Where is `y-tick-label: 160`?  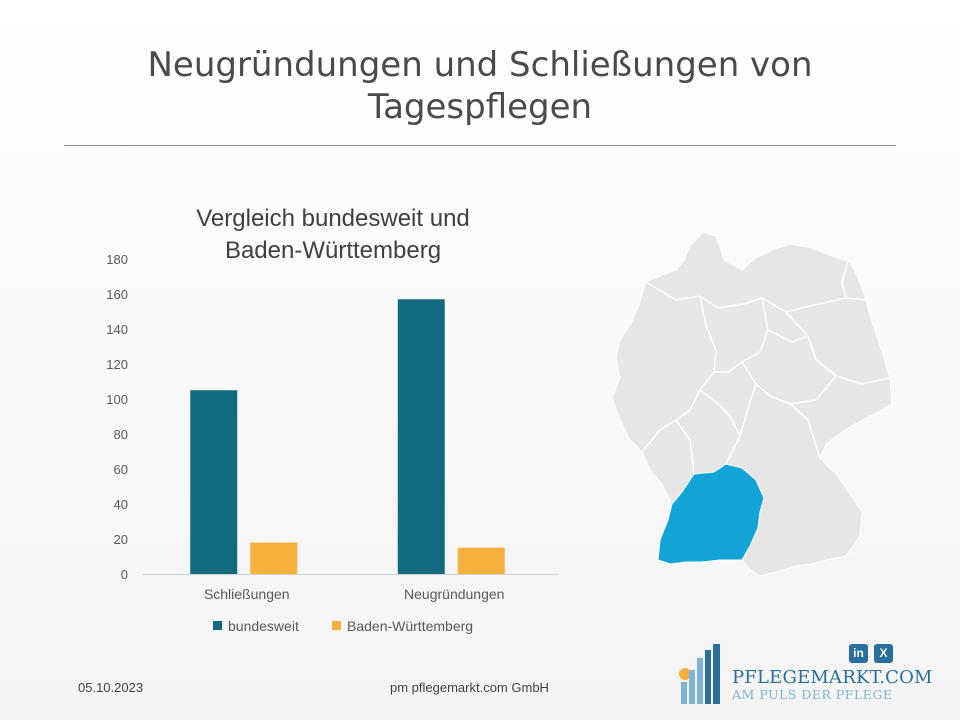
y-tick-label: 160 is located at coordinates (117, 294).